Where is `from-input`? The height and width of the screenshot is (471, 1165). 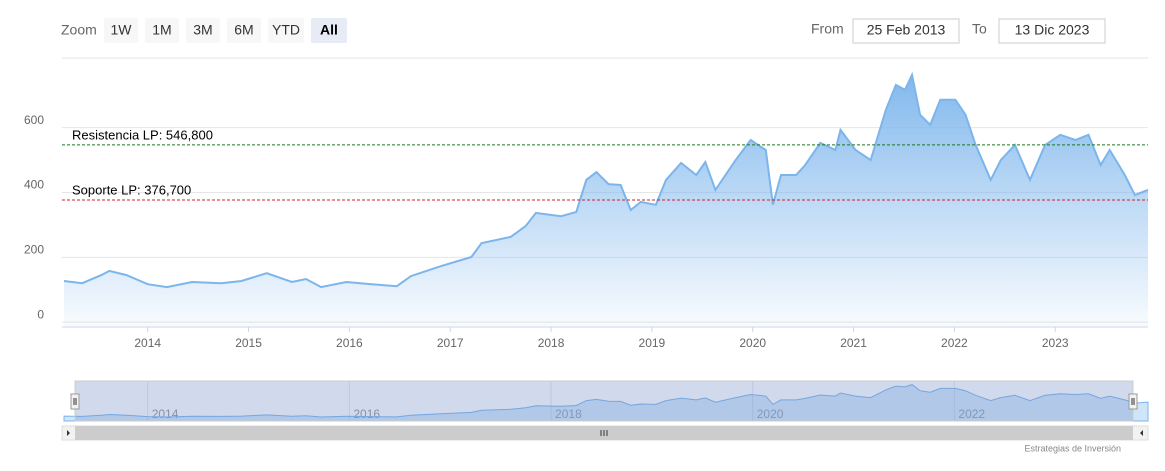 from-input is located at coordinates (906, 31).